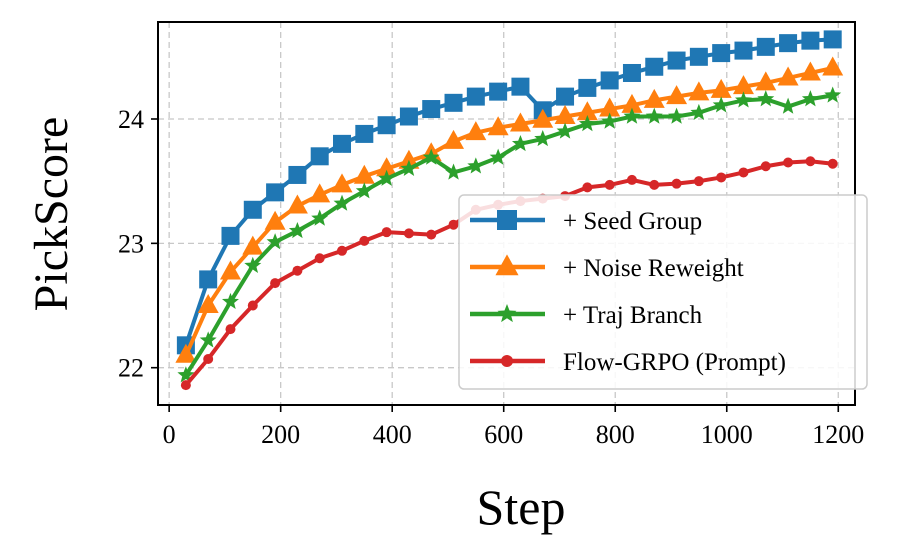 The image size is (915, 560). Describe the element at coordinates (503, 434) in the screenshot. I see `x-tick-label: 600` at that location.